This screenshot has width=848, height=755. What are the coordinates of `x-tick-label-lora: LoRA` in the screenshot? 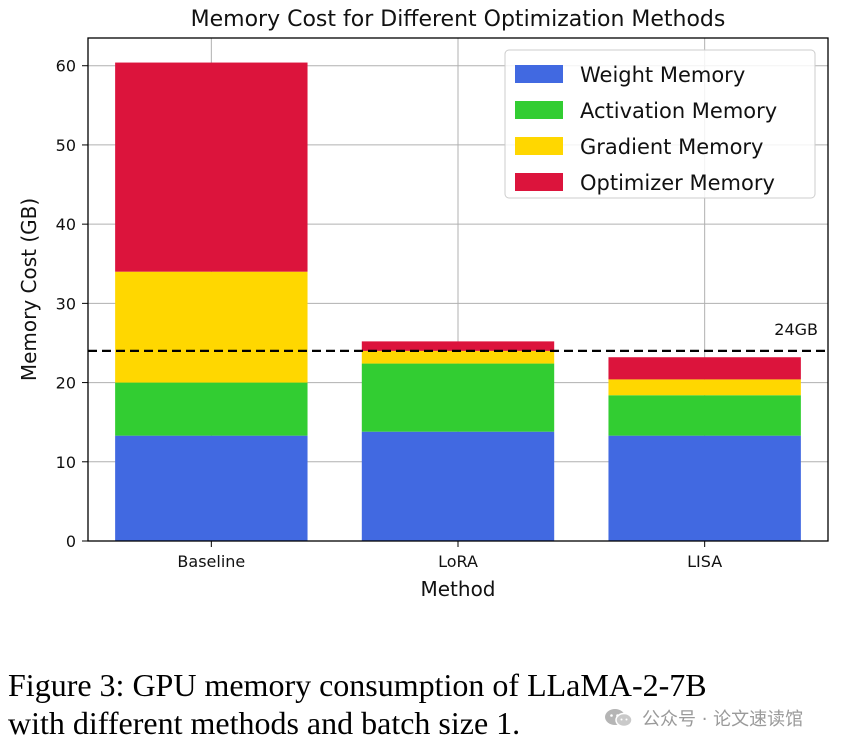 It's located at (458, 561).